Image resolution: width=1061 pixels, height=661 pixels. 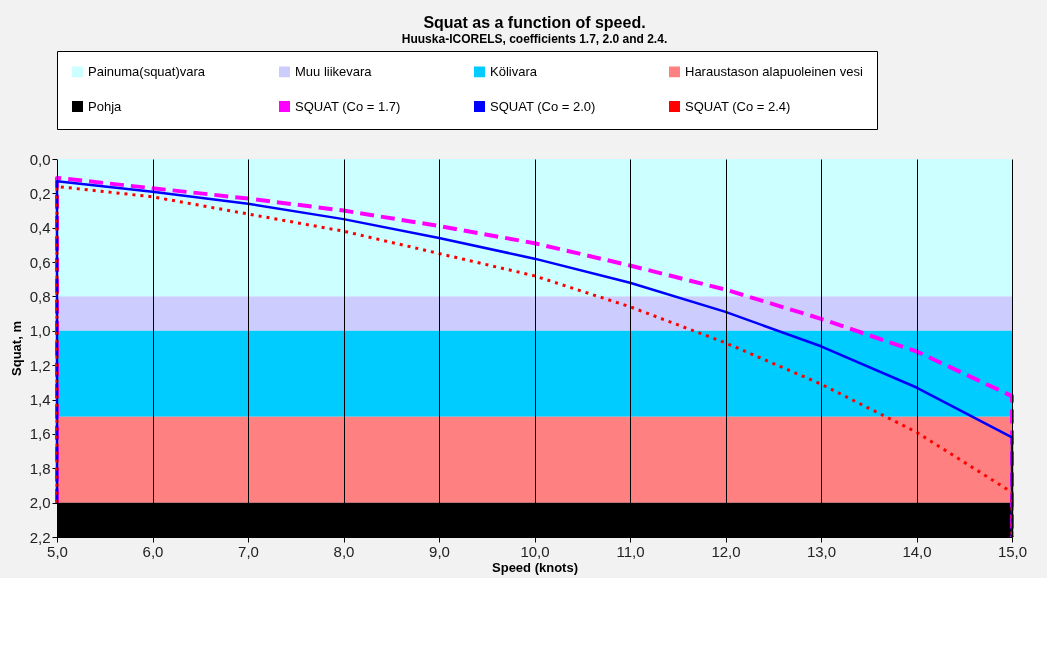 I want to click on legend-label: SQUAT (Co = 2.4), so click(x=738, y=106).